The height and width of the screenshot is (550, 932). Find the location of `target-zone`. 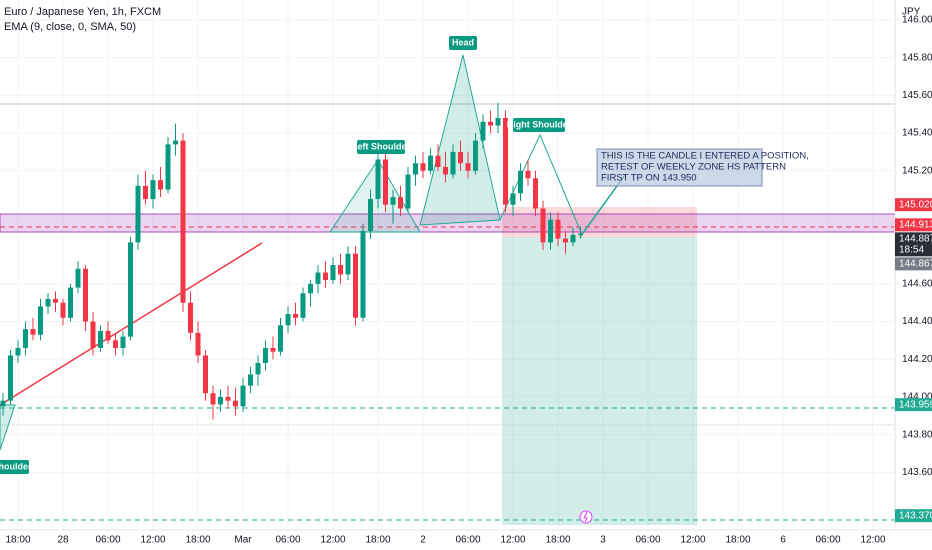

target-zone is located at coordinates (599, 381).